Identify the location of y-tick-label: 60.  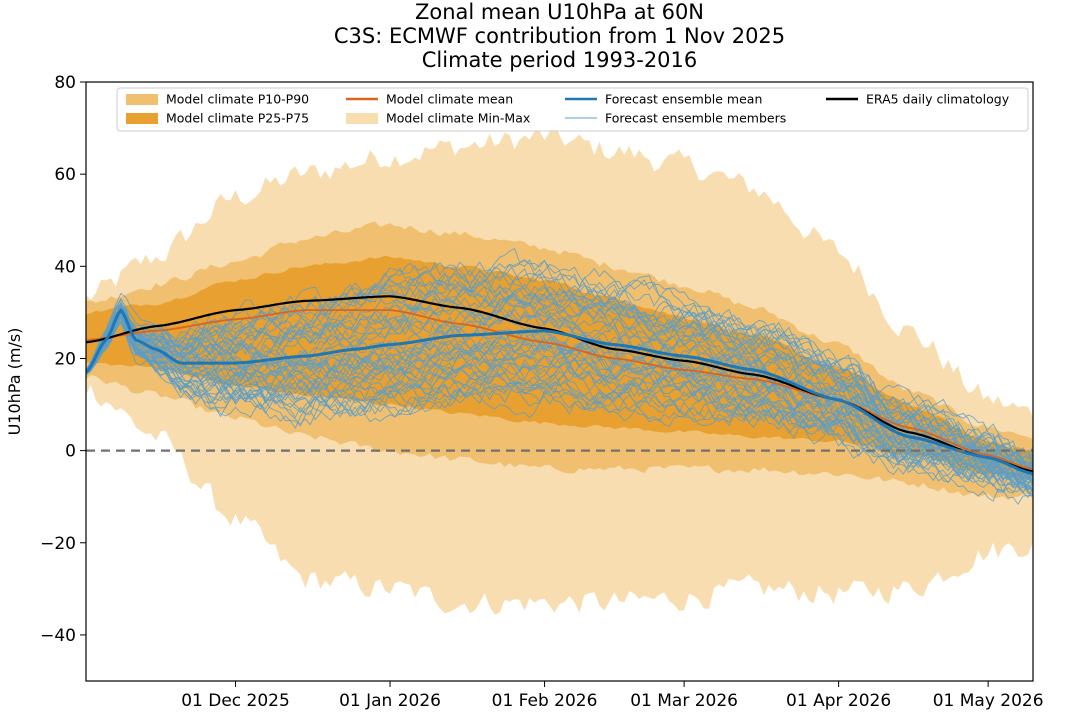
(65, 175).